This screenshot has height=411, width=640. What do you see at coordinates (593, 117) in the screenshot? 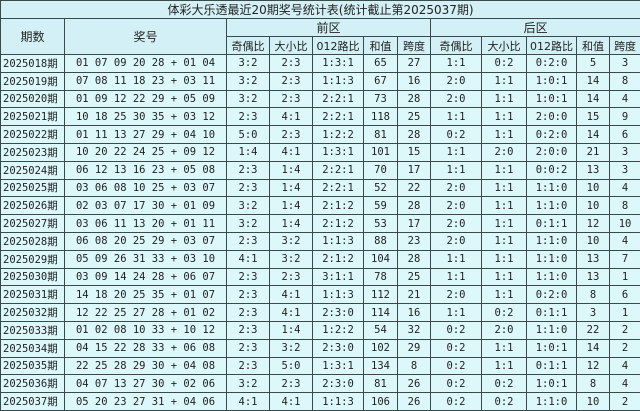
I see `cell-back-sum: 15` at bounding box center [593, 117].